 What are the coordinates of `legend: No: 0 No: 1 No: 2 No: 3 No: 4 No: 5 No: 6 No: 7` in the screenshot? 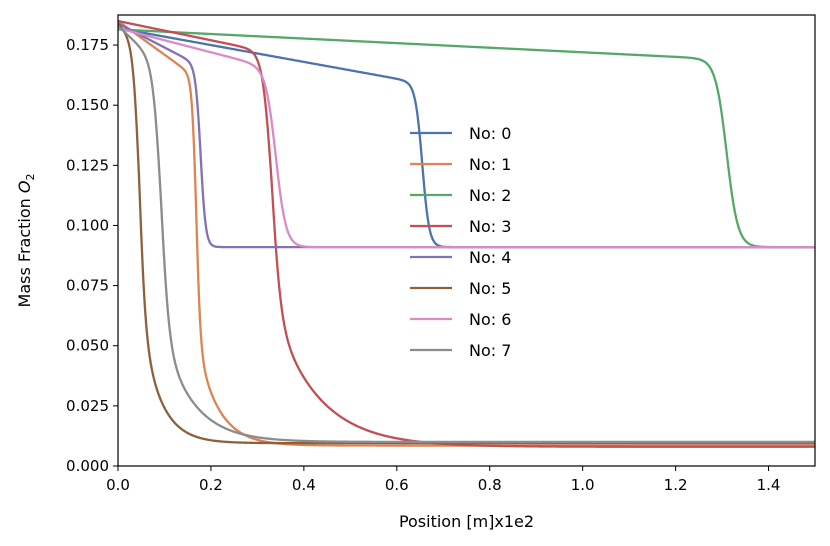 It's located at (460, 242).